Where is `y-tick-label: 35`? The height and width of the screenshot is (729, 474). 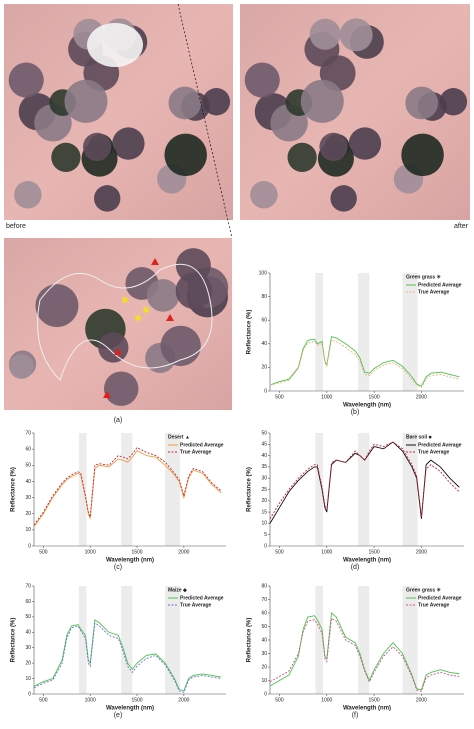 y-tick-label: 35 is located at coordinates (264, 467).